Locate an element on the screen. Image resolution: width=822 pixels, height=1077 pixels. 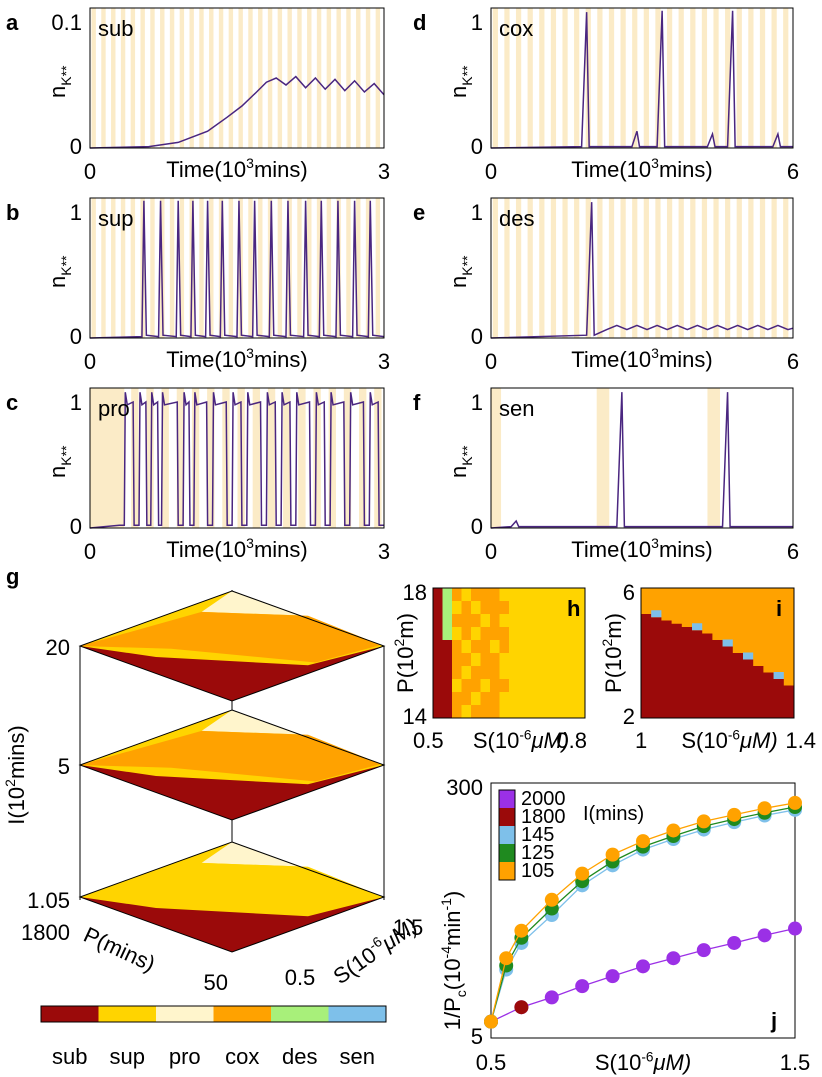
panel-j-ylabel-end: ) is located at coordinates (452, 894).